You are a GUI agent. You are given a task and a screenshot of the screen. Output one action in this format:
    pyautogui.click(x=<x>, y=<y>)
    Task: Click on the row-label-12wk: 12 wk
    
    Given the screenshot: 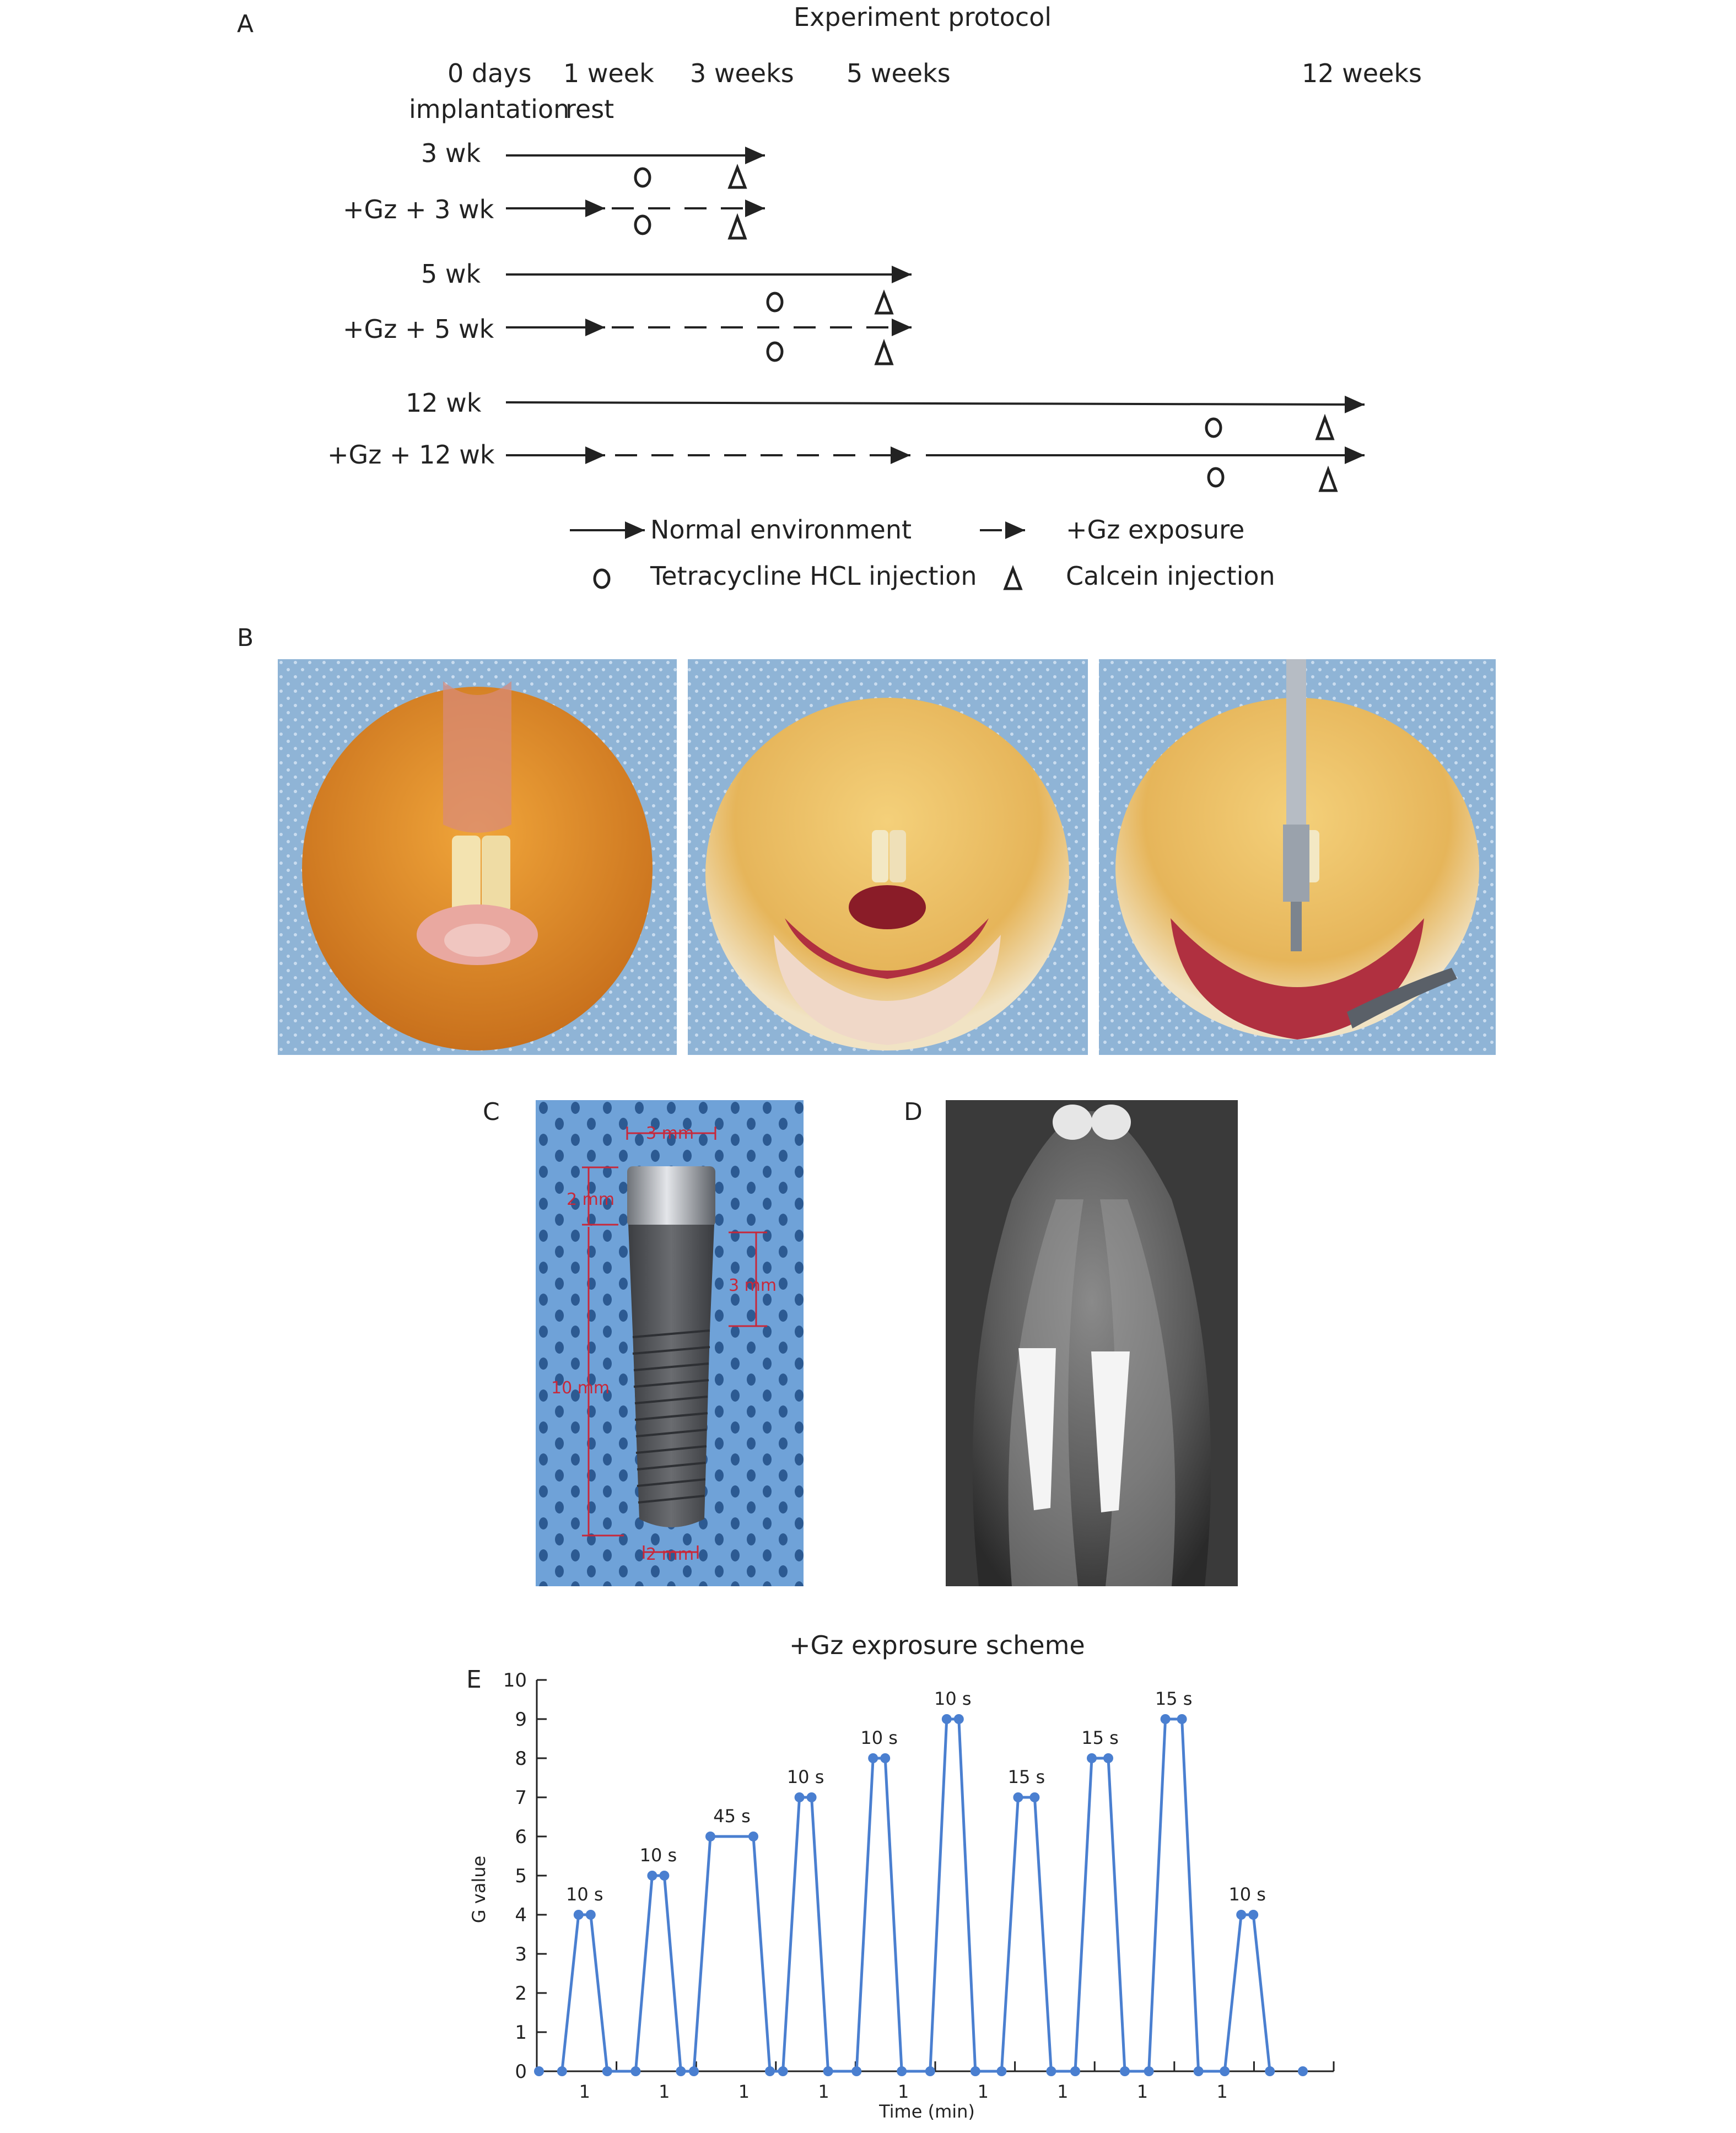 What is the action you would take?
    pyautogui.click(x=444, y=403)
    